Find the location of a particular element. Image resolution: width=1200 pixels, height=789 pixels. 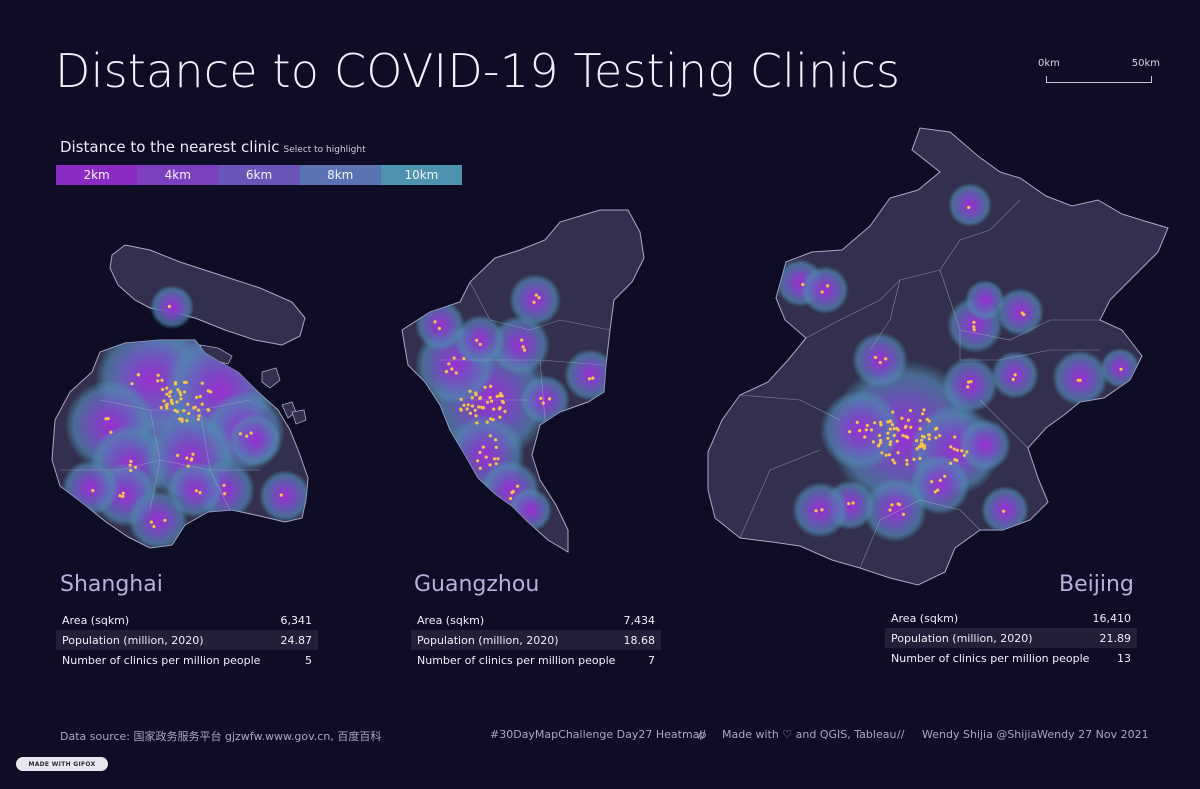

stat-row-population: Population (million, 2020) 24.87 is located at coordinates (187, 640).